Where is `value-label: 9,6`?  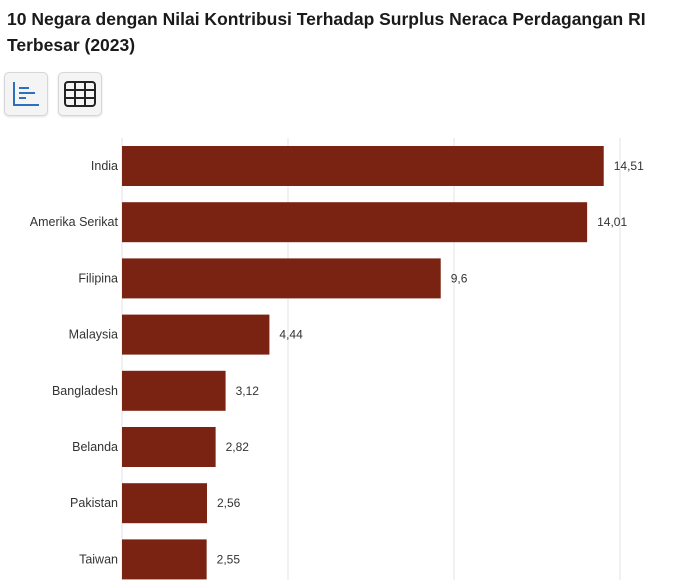 value-label: 9,6 is located at coordinates (459, 278).